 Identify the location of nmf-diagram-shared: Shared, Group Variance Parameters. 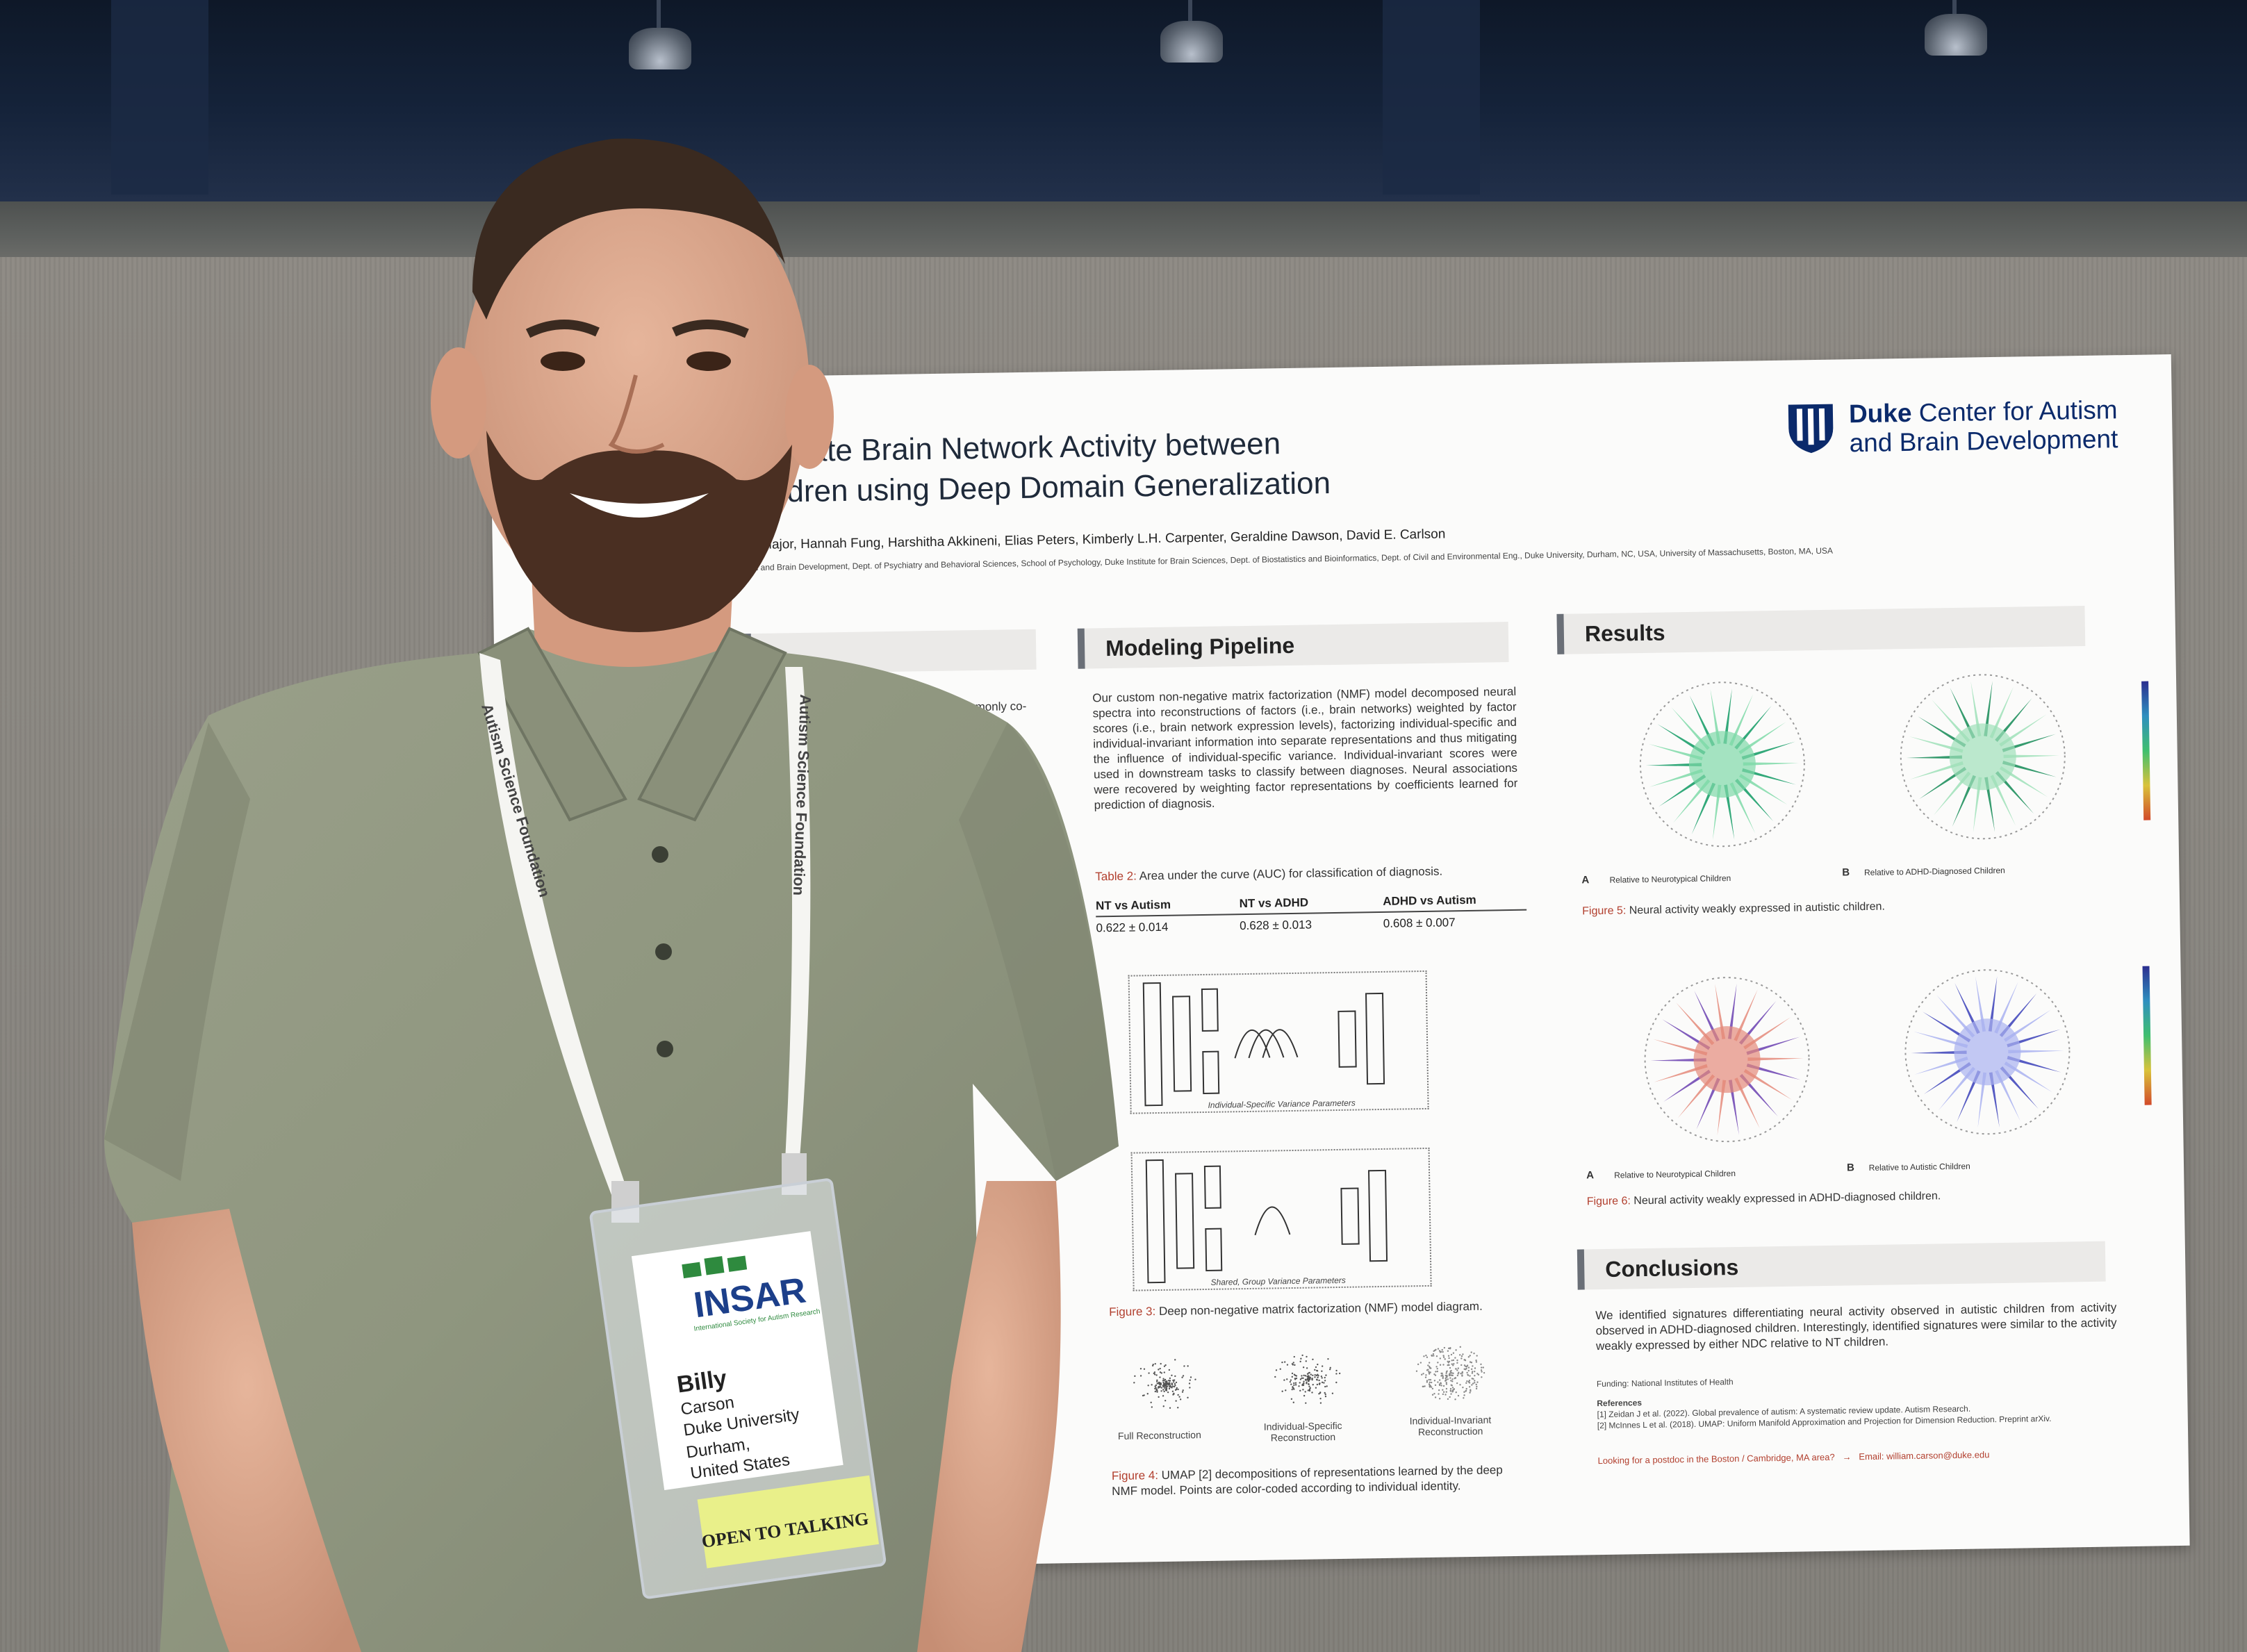
(1281, 1219).